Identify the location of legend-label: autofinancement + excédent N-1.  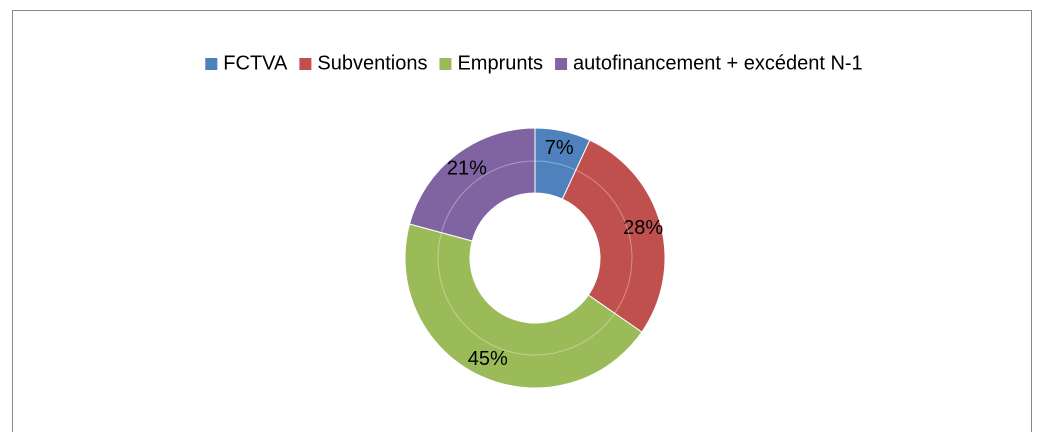
(718, 63).